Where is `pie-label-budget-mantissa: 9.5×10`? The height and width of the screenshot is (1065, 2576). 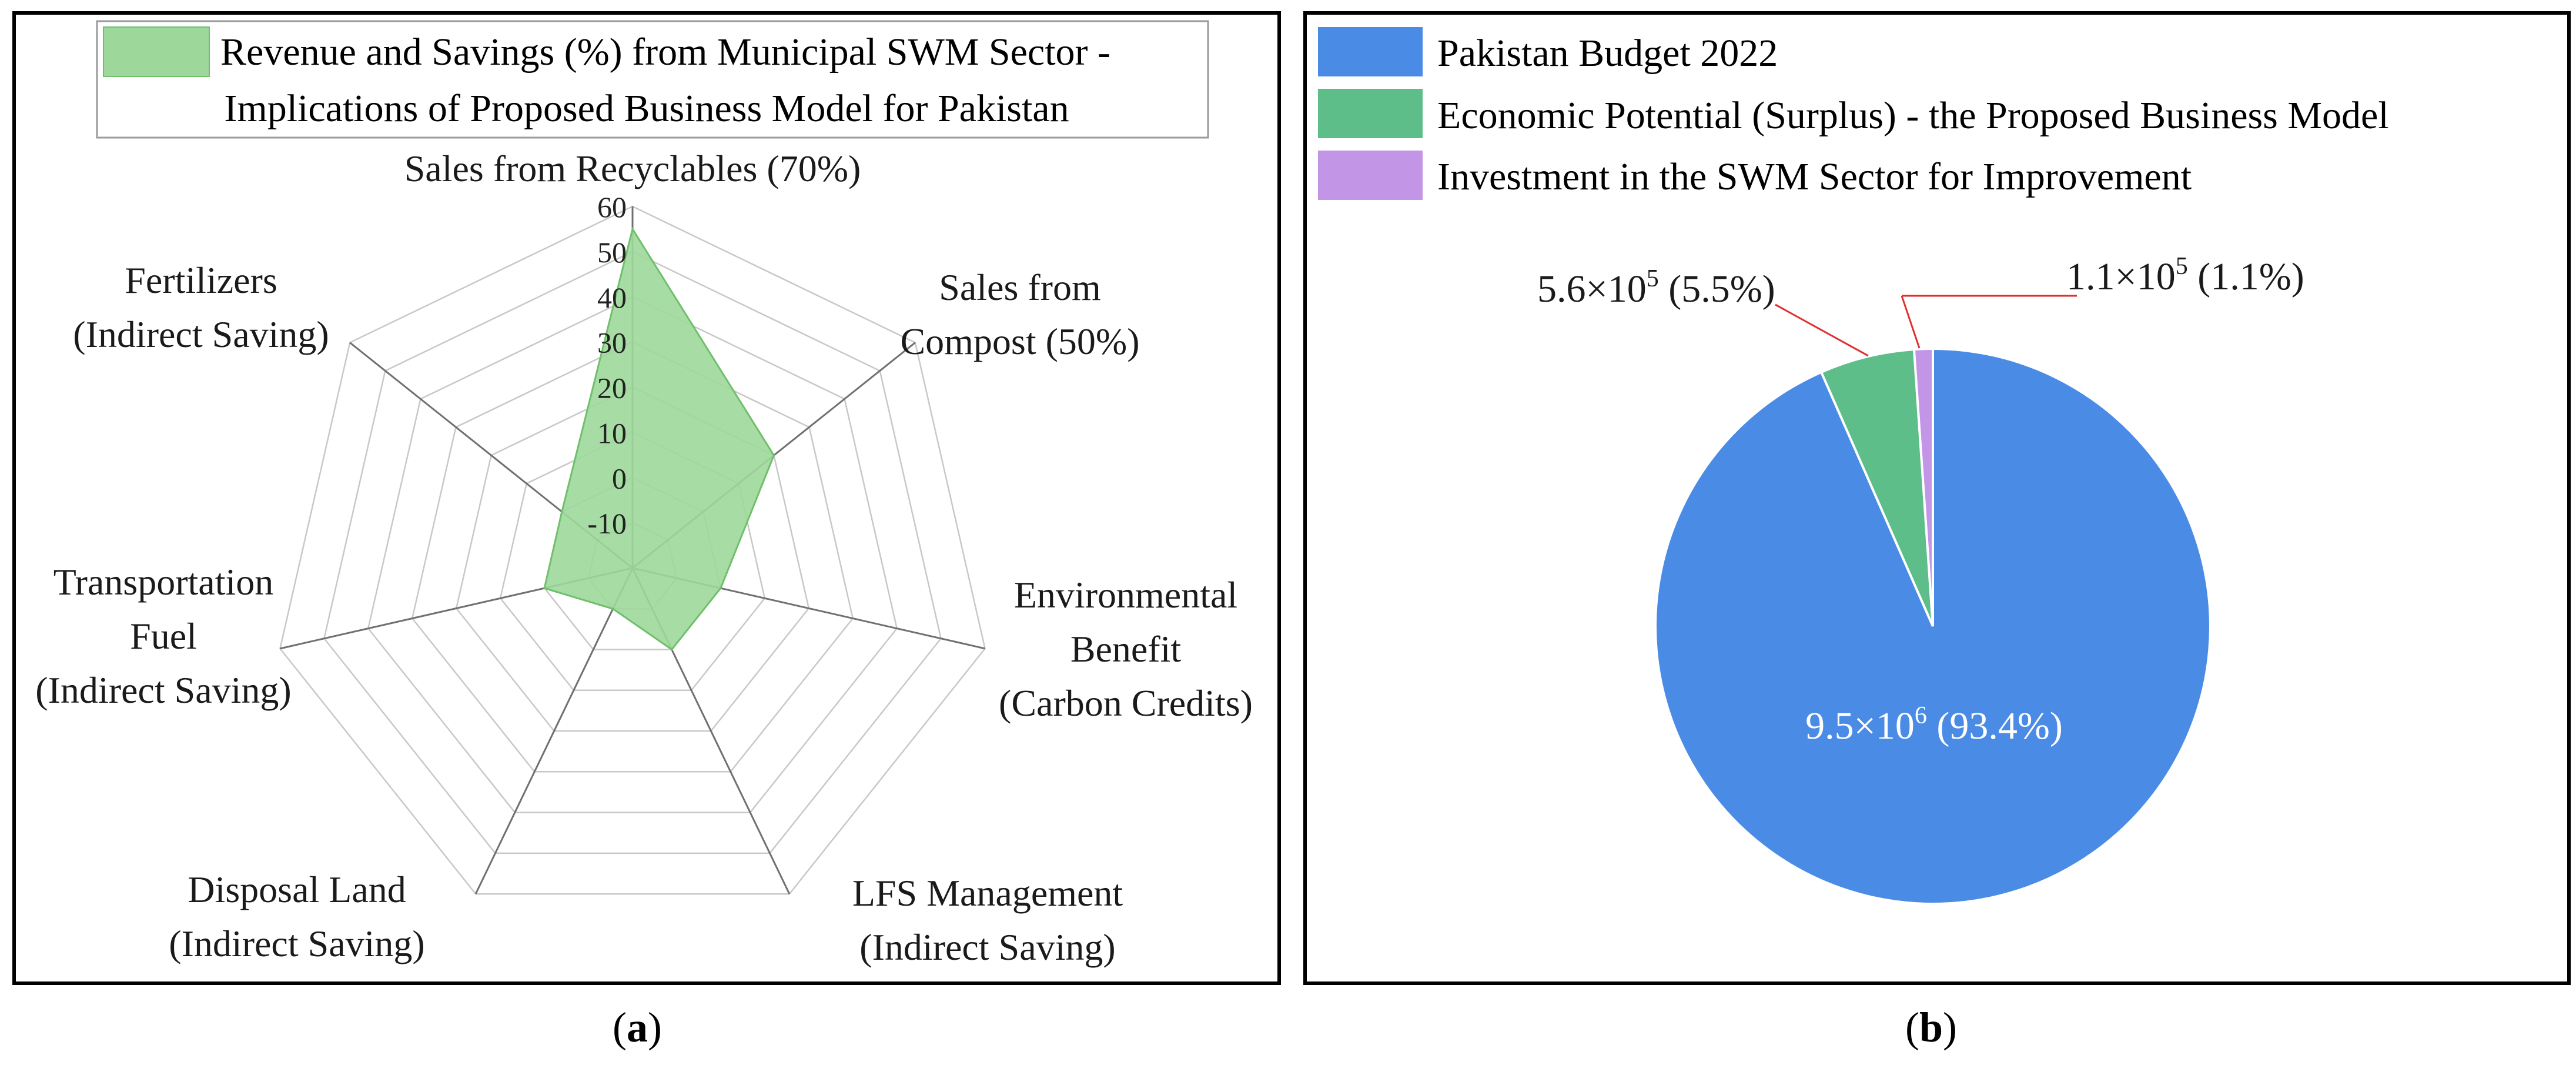 pie-label-budget-mantissa: 9.5×10 is located at coordinates (1860, 726).